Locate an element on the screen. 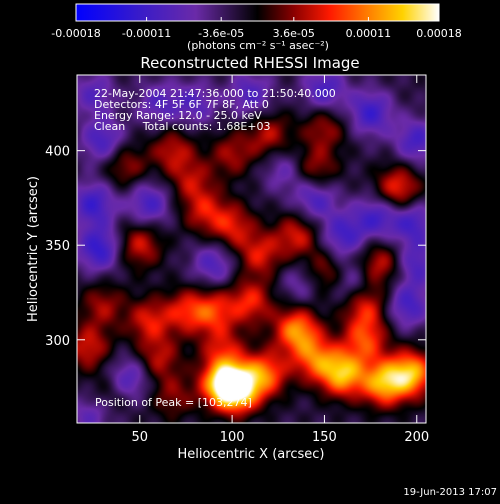 This screenshot has width=500, height=504. colorbar-tick-label: -0.00011 is located at coordinates (146, 33).